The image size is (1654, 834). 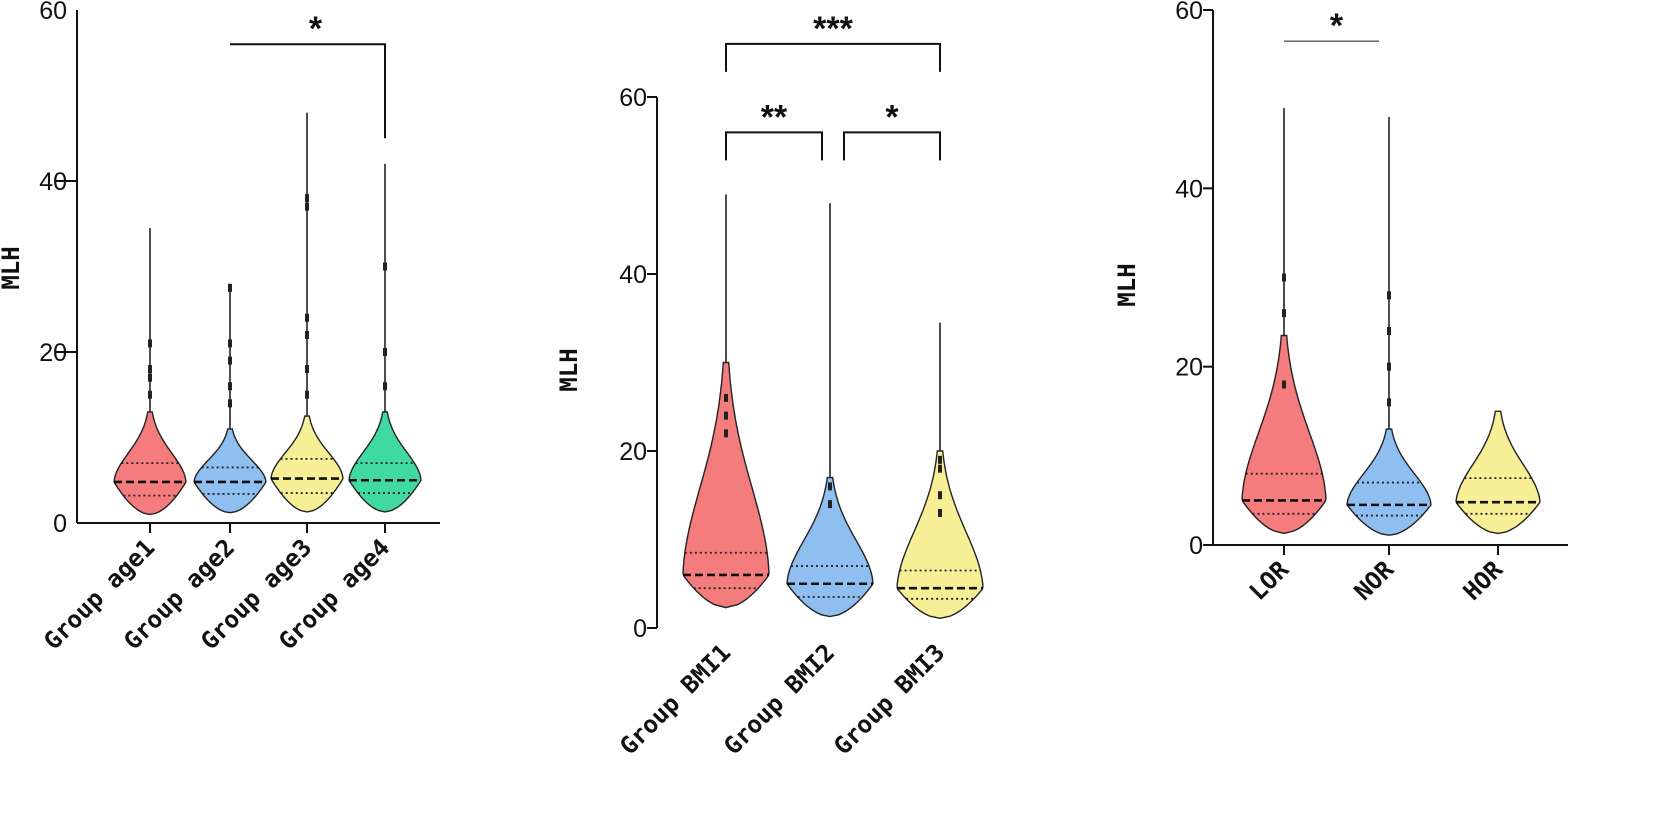 What do you see at coordinates (779, 699) in the screenshot?
I see `x-category-label: Group BMI2` at bounding box center [779, 699].